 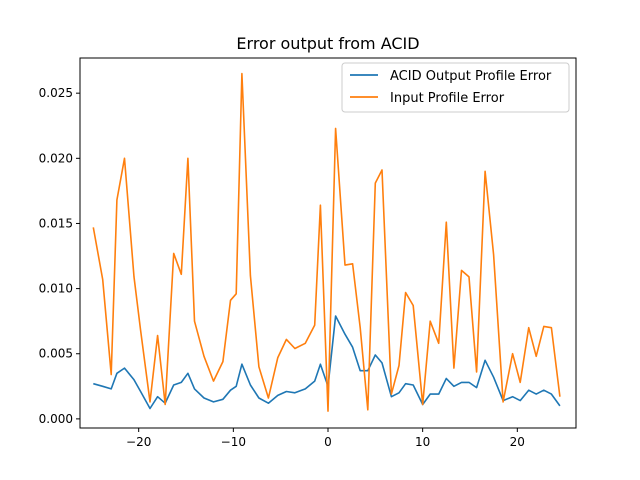 I want to click on x-tick-label: −20, so click(x=138, y=442).